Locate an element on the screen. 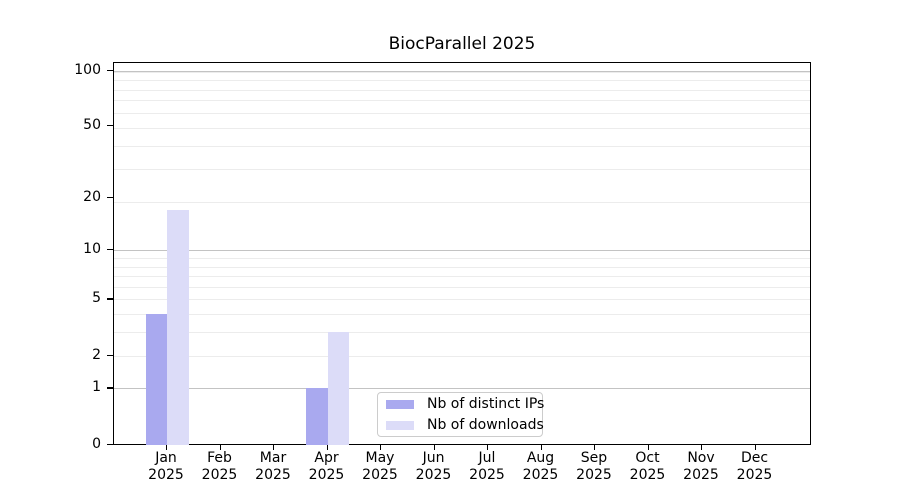 The height and width of the screenshot is (500, 900). y-tick-label: 10 is located at coordinates (92, 249).